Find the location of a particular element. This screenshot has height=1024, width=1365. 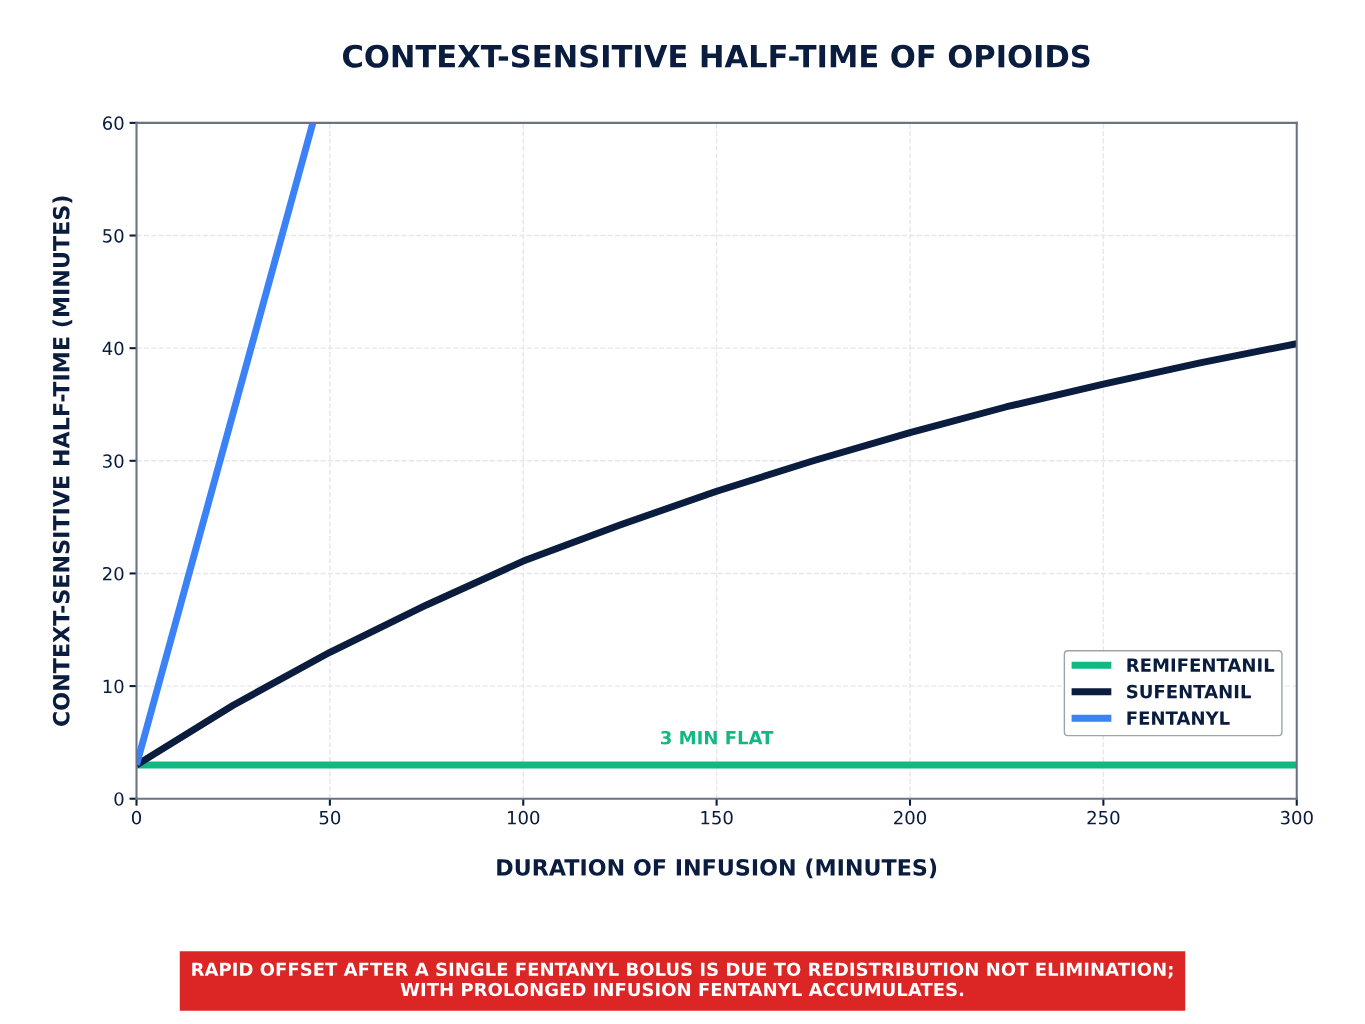

y-axis-title: CONTEXT-SENSITIVE HALF-TIME (MINUTES) is located at coordinates (62, 461).